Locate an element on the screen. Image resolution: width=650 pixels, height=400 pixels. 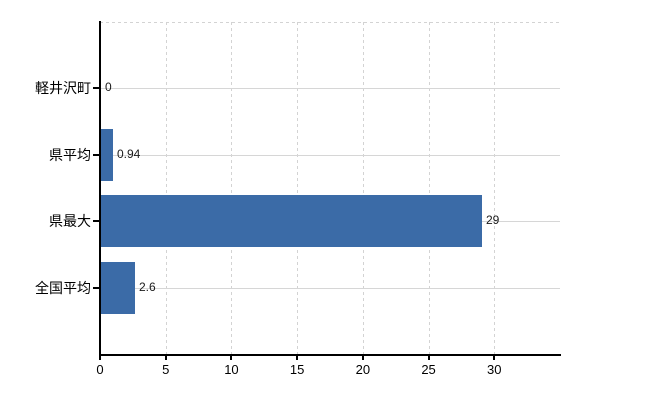
bar-value-label: 0 is located at coordinates (108, 87).